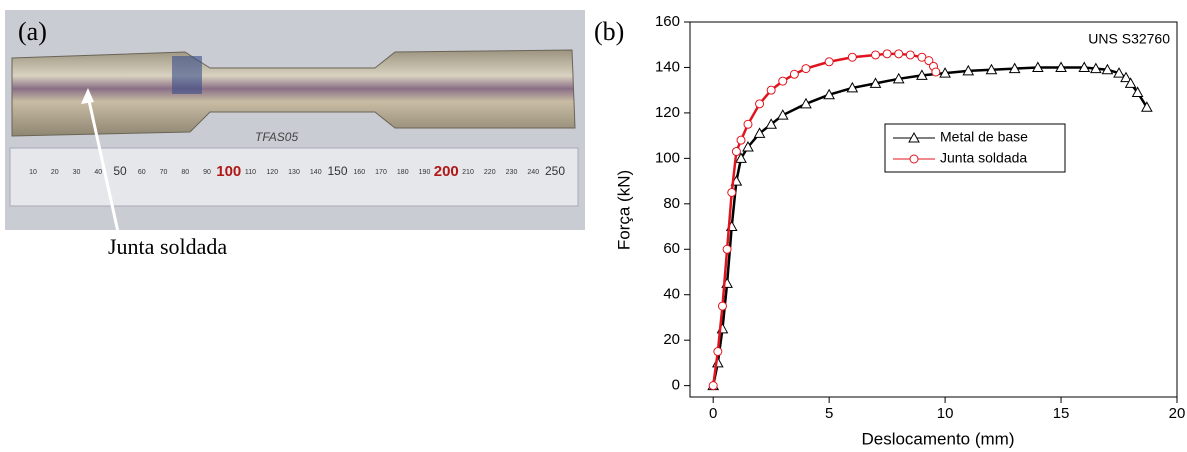 Image resolution: width=1187 pixels, height=452 pixels. I want to click on panel-label: (a), so click(32, 31).